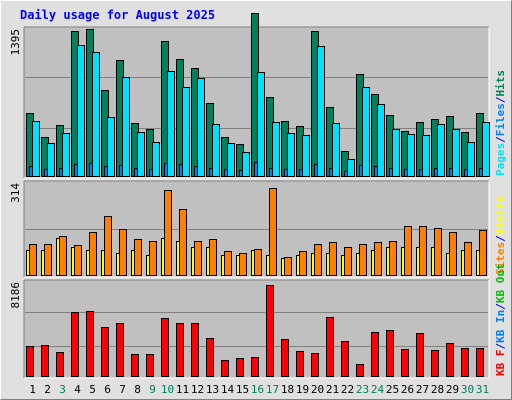 This screenshot has height=400, width=512. I want to click on x-tick-label: 3, so click(62, 389).